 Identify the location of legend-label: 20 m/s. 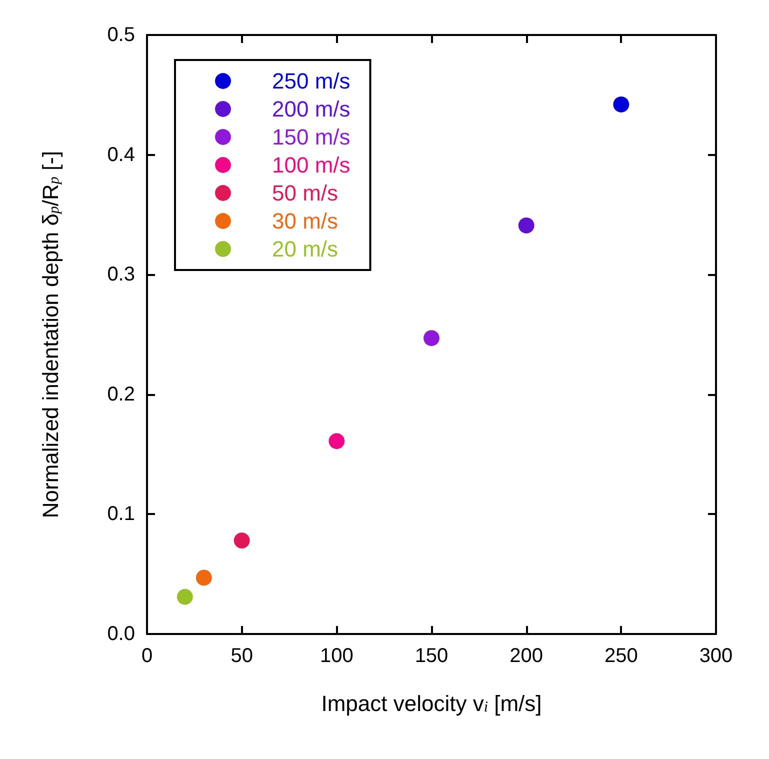
(305, 249).